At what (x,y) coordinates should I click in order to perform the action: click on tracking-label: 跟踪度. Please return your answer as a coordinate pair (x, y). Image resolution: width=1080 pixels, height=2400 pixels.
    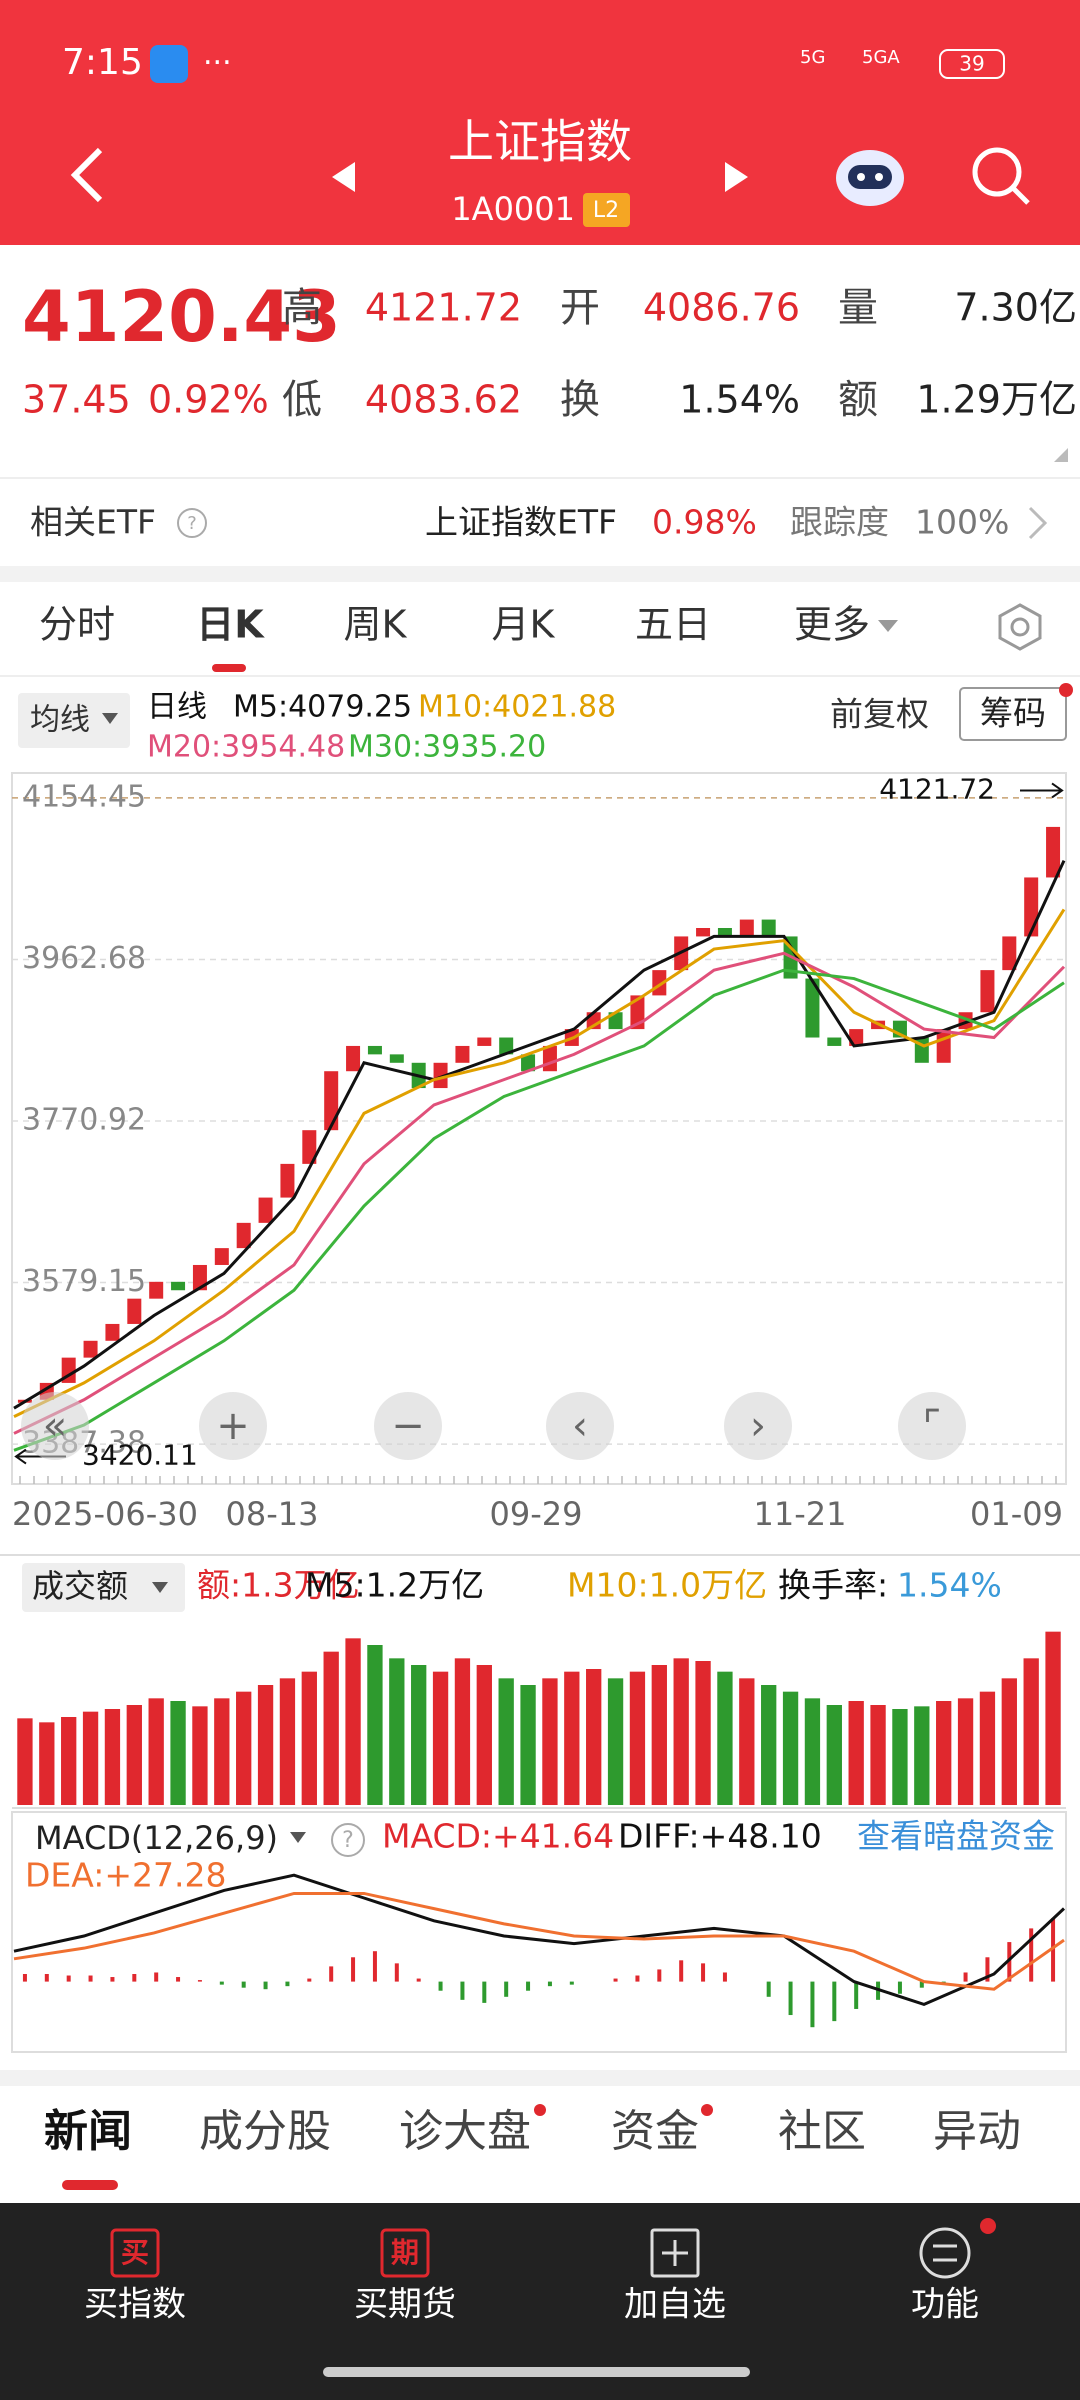
    Looking at the image, I should click on (839, 522).